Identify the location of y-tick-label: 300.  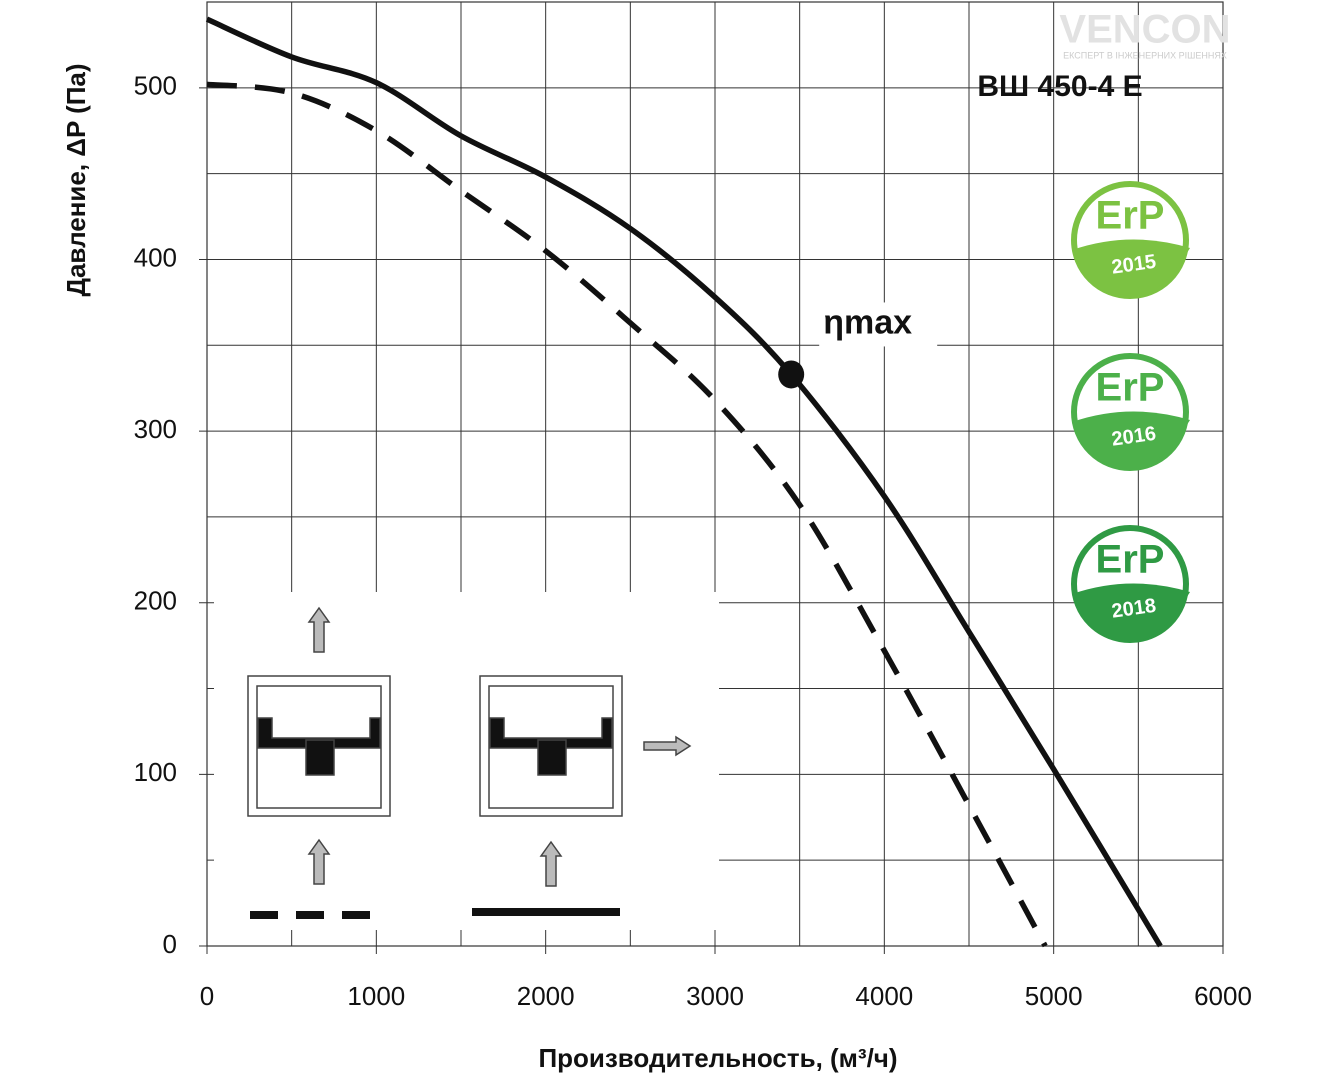
(155, 429).